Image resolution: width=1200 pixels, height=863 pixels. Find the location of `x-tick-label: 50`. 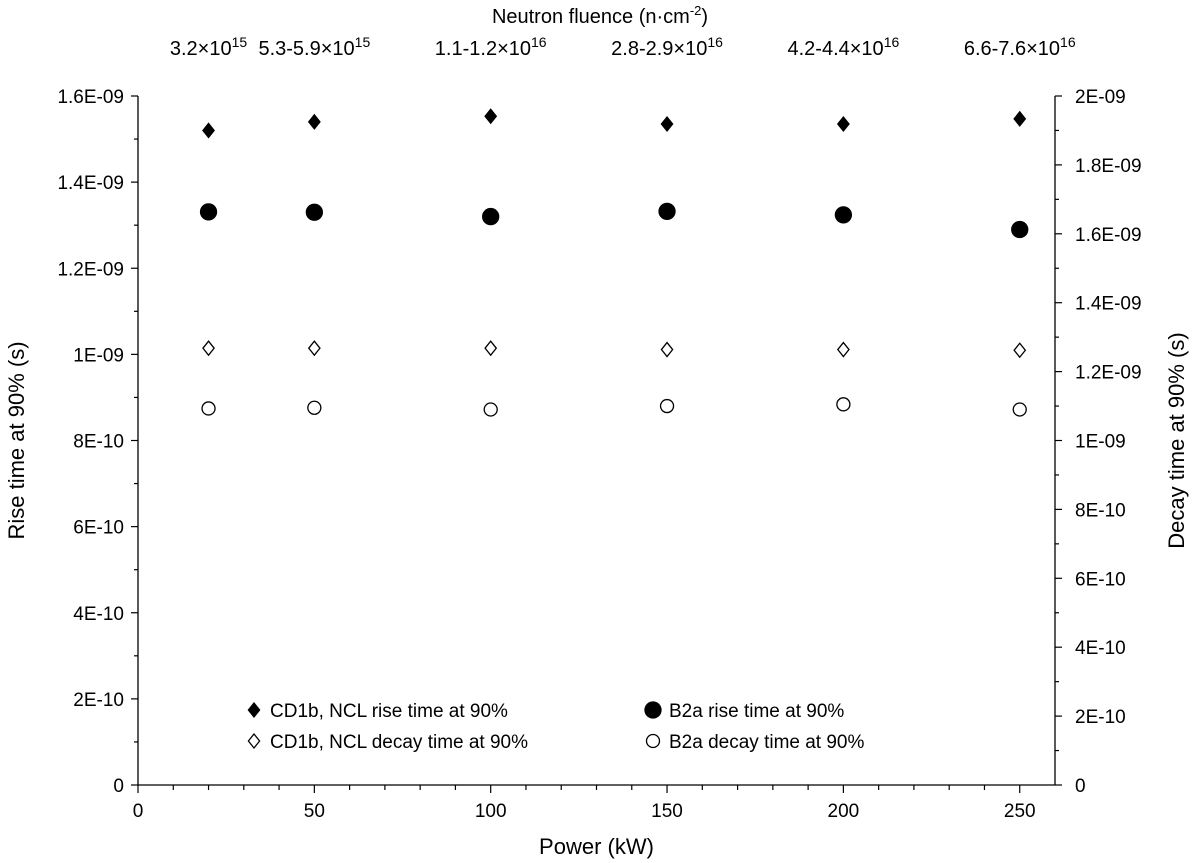

x-tick-label: 50 is located at coordinates (314, 811).